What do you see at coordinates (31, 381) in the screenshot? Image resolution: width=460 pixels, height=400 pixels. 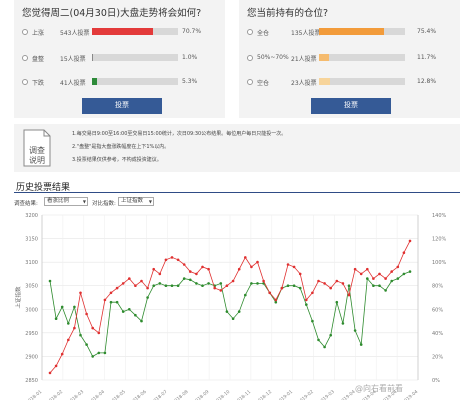 I see `left-tick-label: 2850` at bounding box center [31, 381].